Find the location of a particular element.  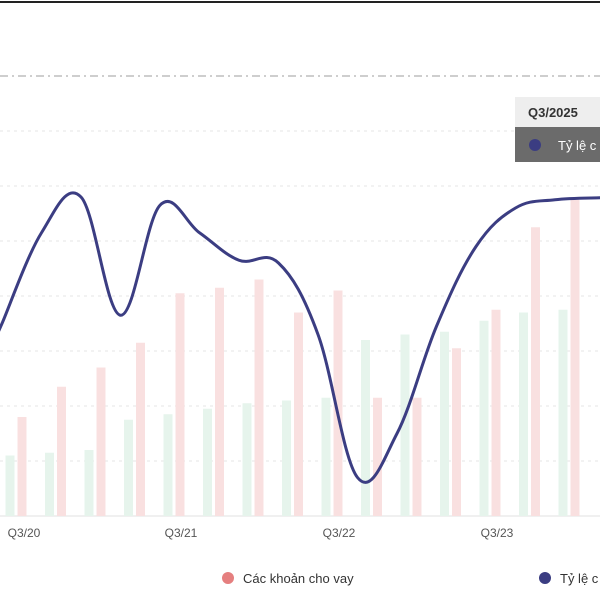

legend-item-ratio: Tỷ lệ c is located at coordinates (569, 578).